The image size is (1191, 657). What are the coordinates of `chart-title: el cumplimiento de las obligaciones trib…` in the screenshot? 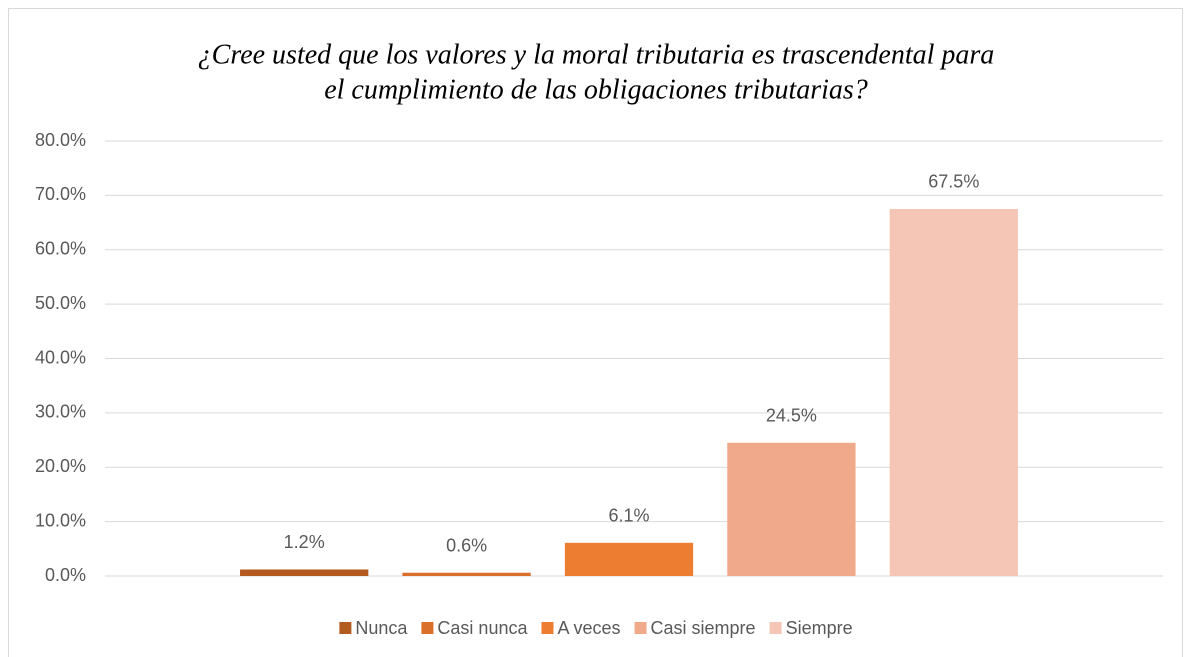 It's located at (596, 89).